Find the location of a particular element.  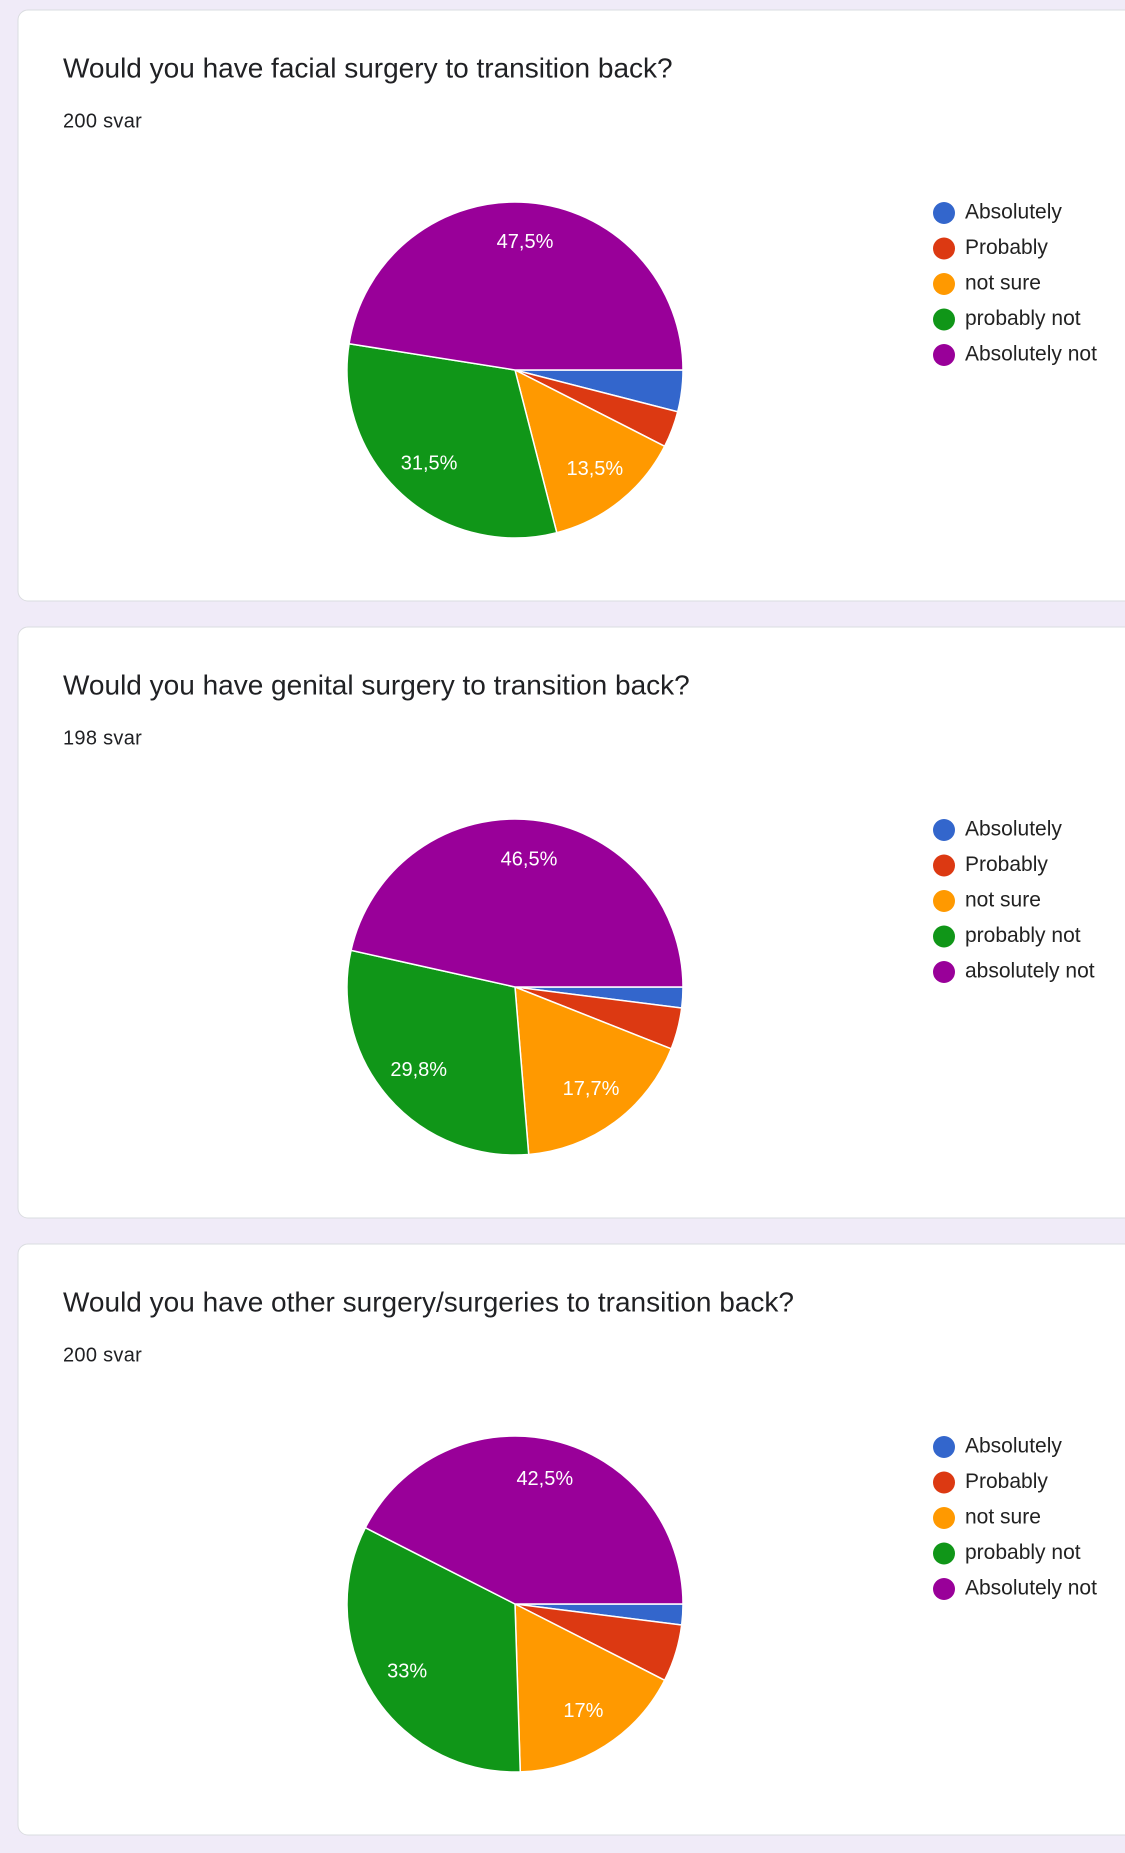

slice-label: 17,7% is located at coordinates (591, 1089).